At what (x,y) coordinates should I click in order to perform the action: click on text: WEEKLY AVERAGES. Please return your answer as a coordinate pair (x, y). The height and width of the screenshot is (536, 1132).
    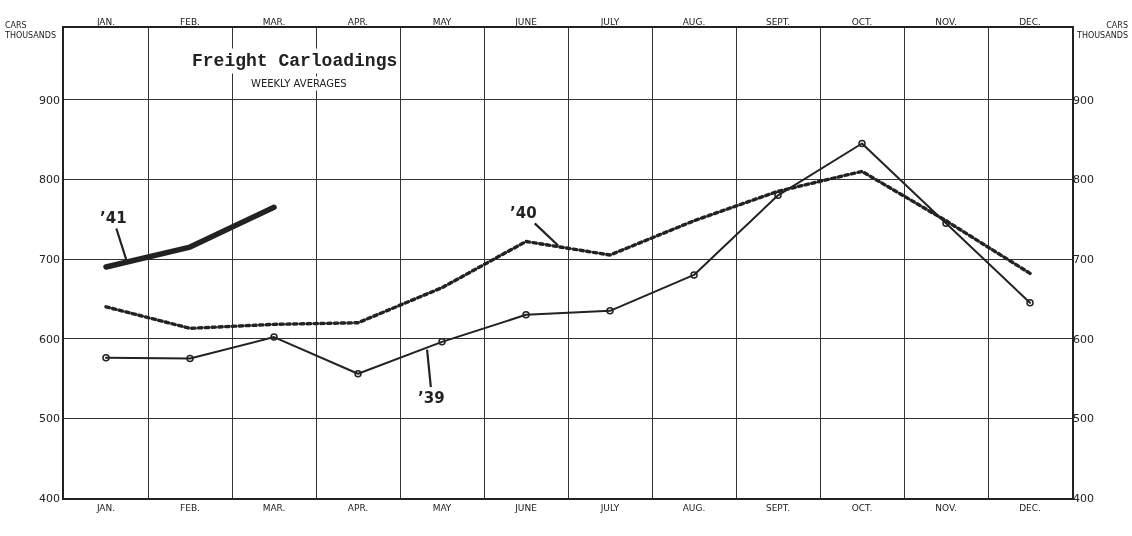
    Looking at the image, I should click on (299, 83).